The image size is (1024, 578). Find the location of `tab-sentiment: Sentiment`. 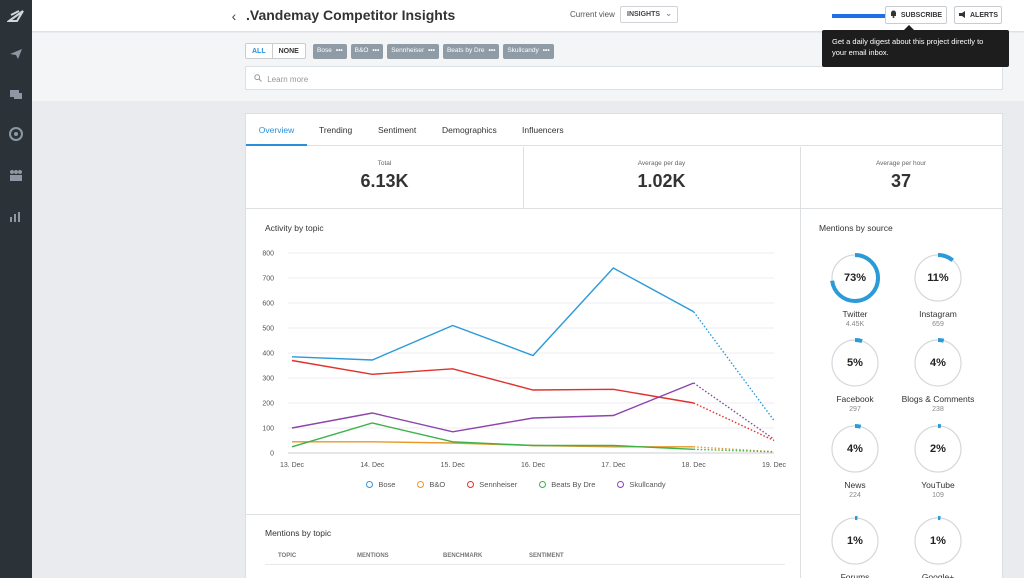

tab-sentiment: Sentiment is located at coordinates (397, 130).